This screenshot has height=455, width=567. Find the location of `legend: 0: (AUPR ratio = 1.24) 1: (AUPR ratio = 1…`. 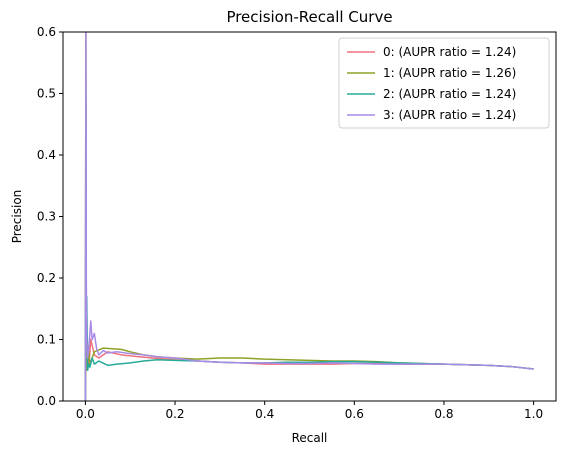

legend: 0: (AUPR ratio = 1.24) 1: (AUPR ratio = 1… is located at coordinates (444, 83).